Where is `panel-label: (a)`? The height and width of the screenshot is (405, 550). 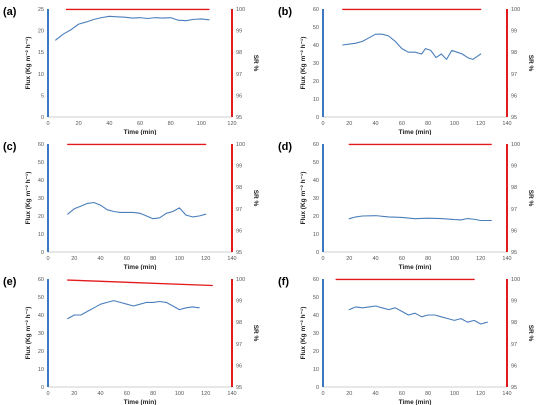 panel-label: (a) is located at coordinates (10, 12).